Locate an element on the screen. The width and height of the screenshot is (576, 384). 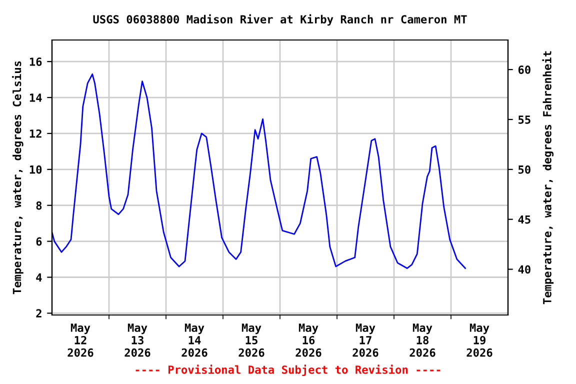
x-tick-label: May 15 2026 is located at coordinates (251, 340).